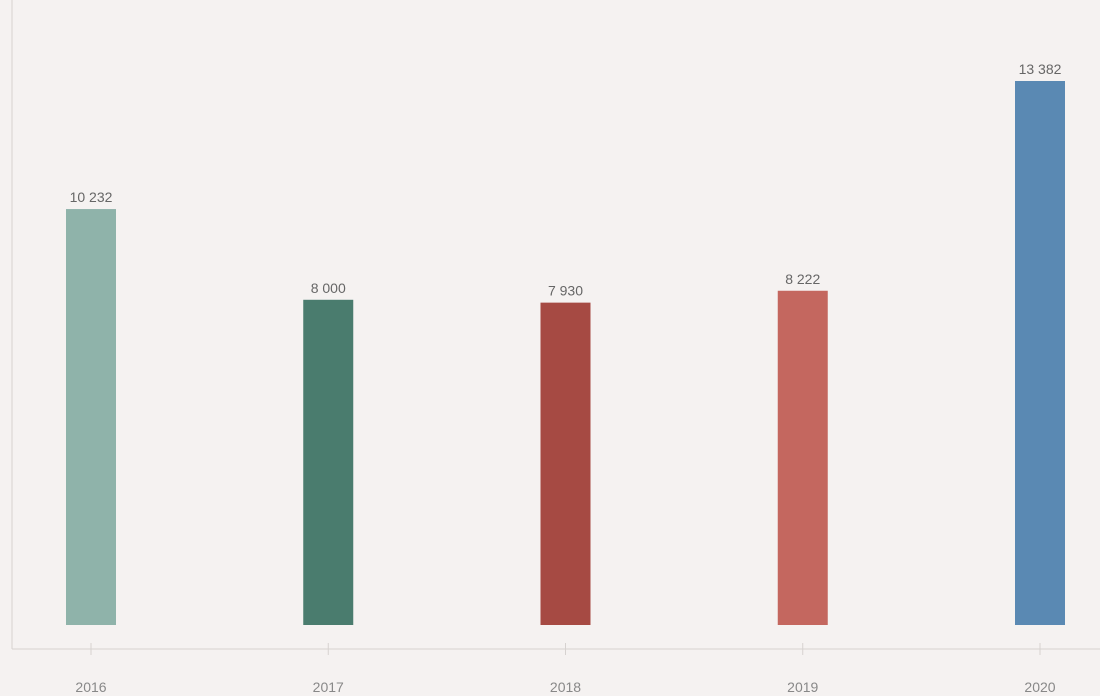 The image size is (1100, 696). I want to click on bar-2017, so click(328, 462).